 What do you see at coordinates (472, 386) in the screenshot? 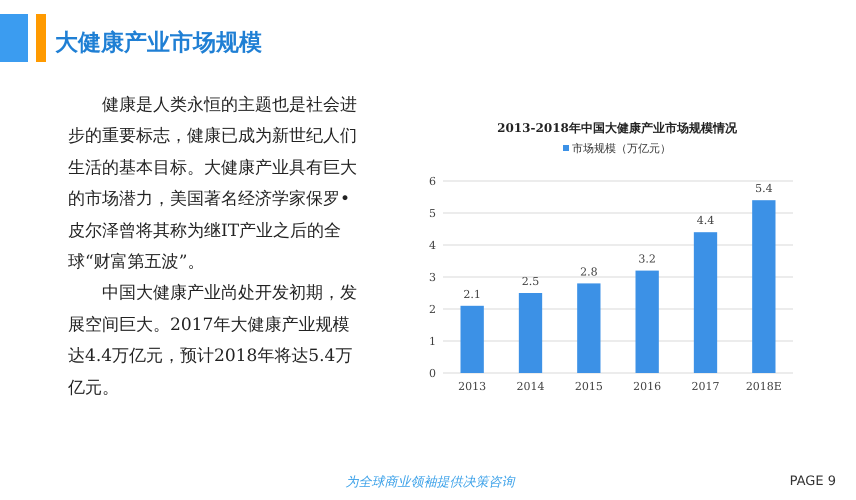
I see `x-tick-label: 2013` at bounding box center [472, 386].